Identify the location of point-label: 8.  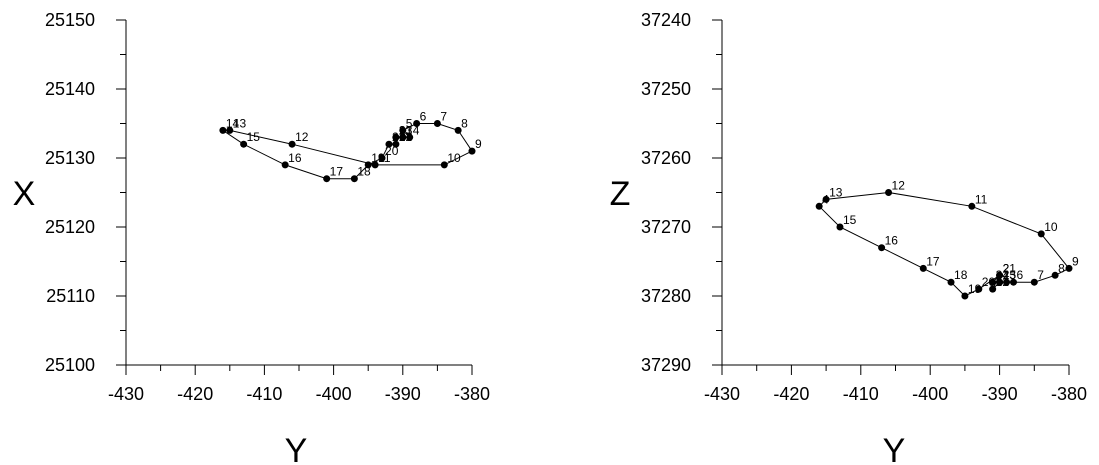
(1061, 268).